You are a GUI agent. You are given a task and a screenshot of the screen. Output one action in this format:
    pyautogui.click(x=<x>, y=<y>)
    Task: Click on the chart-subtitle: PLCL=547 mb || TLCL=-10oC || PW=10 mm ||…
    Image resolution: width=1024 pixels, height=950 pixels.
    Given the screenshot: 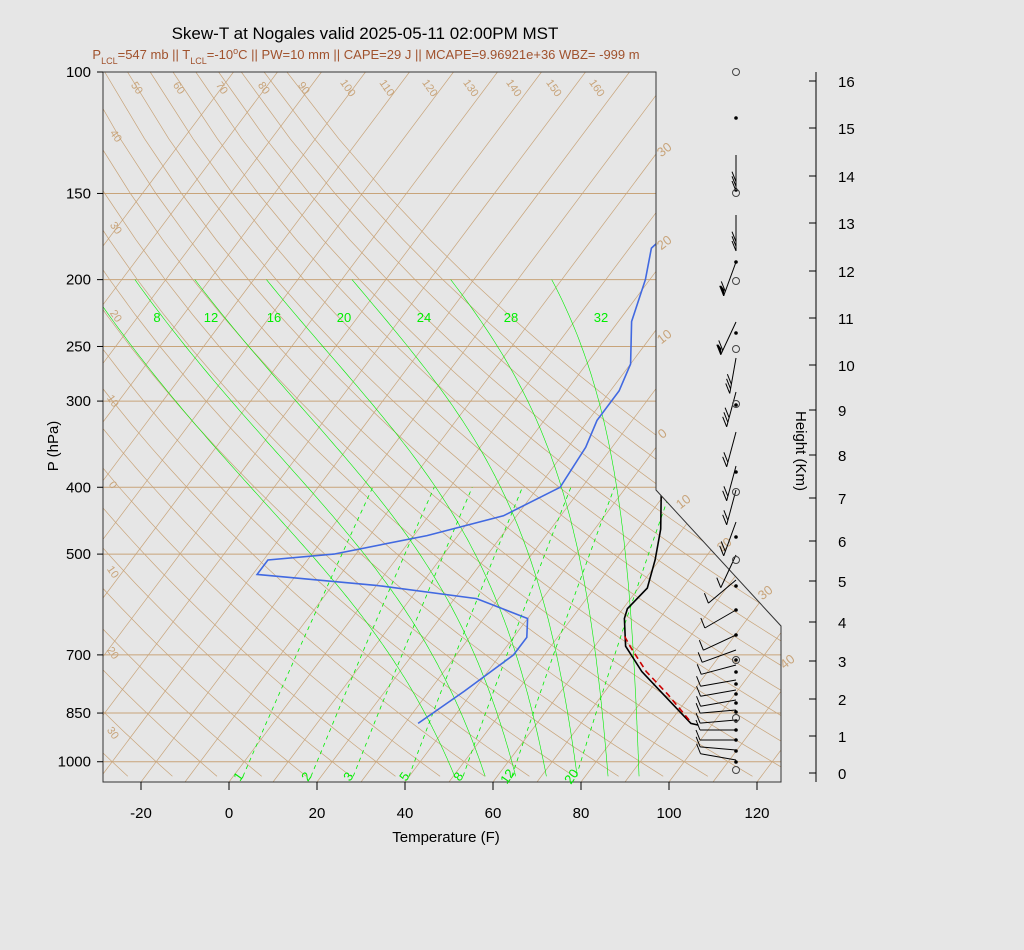 What is the action you would take?
    pyautogui.click(x=365, y=56)
    